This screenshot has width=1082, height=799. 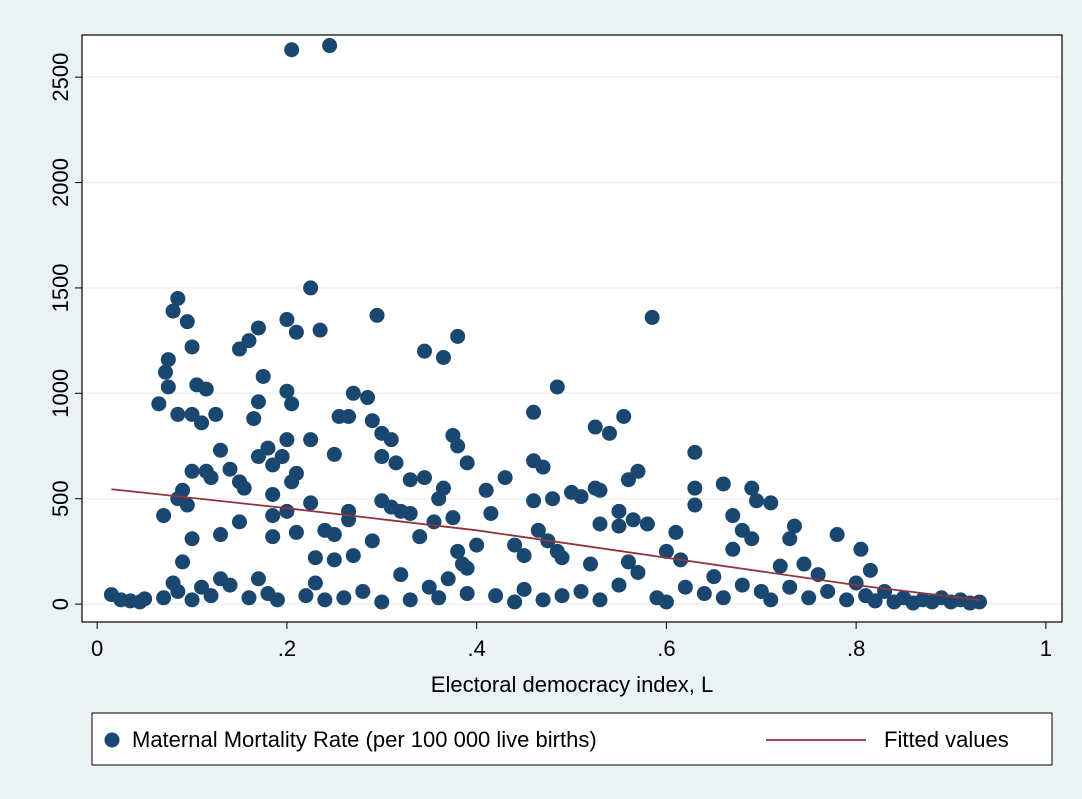 I want to click on legend-label: Fitted values, so click(x=946, y=739).